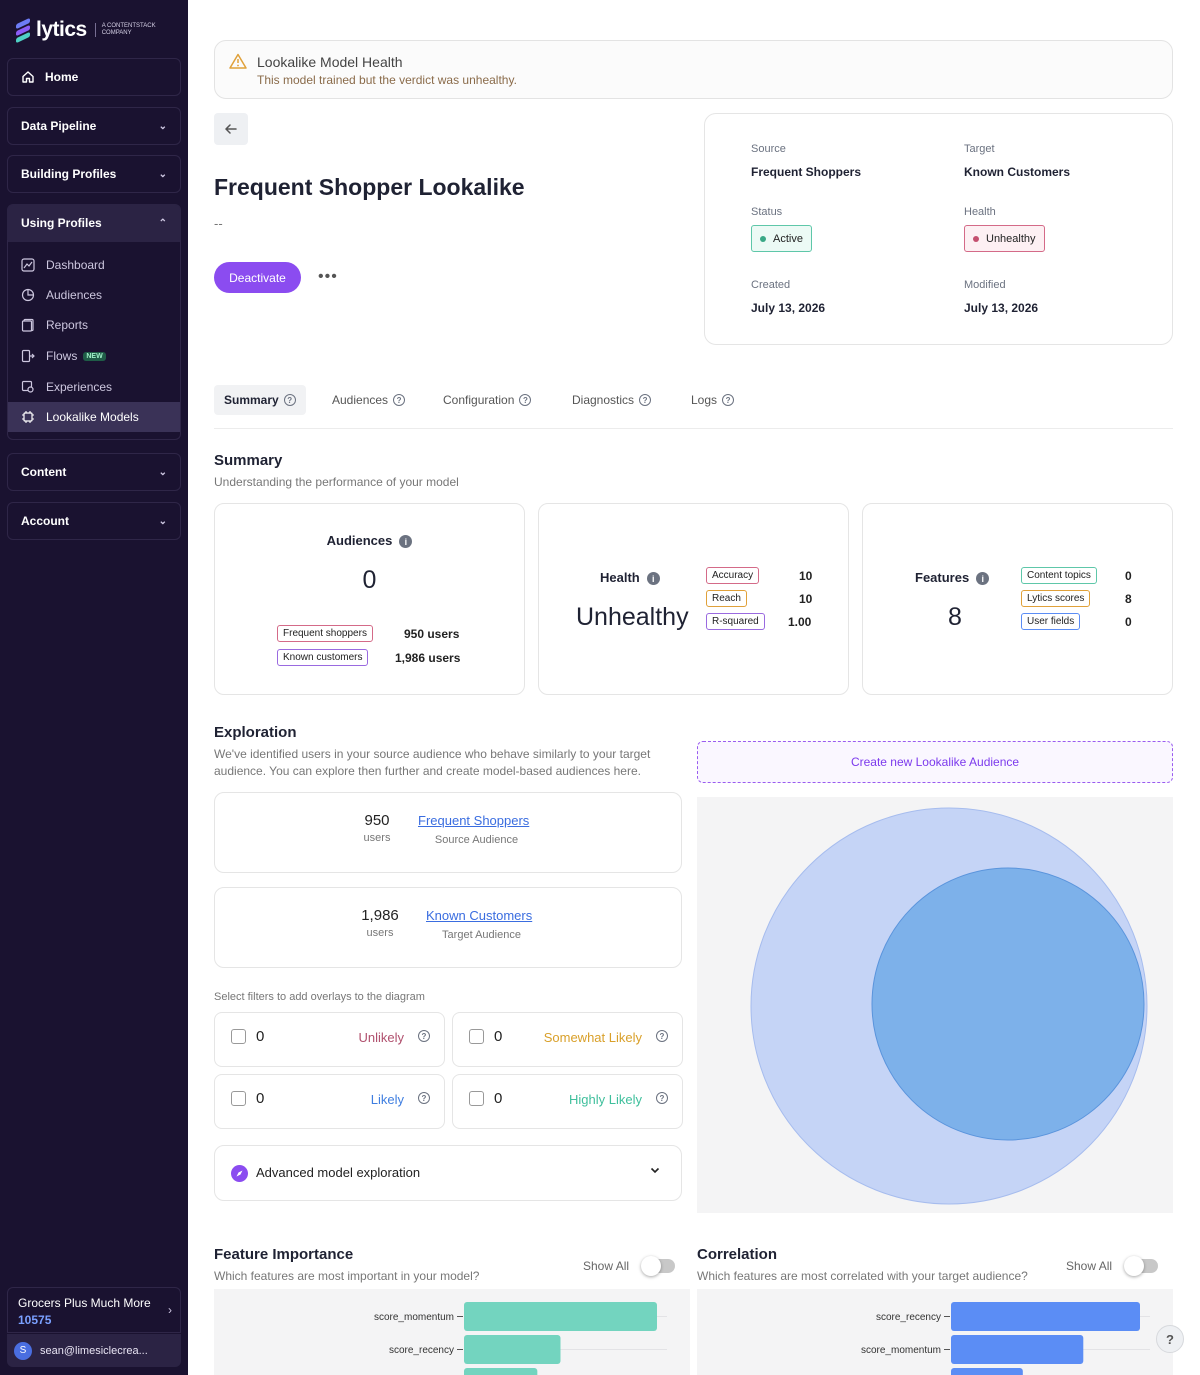 This screenshot has height=1375, width=1200. What do you see at coordinates (330, 62) in the screenshot?
I see `alert-title: Lookalike Model Health` at bounding box center [330, 62].